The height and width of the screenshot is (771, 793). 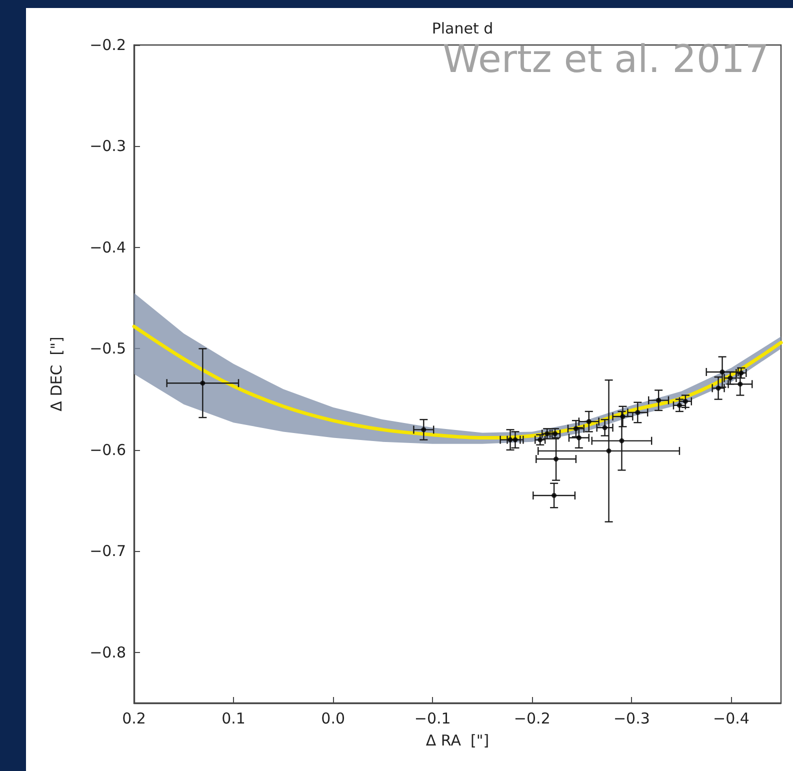 What do you see at coordinates (108, 349) in the screenshot?
I see `y-tick-label: −0.5` at bounding box center [108, 349].